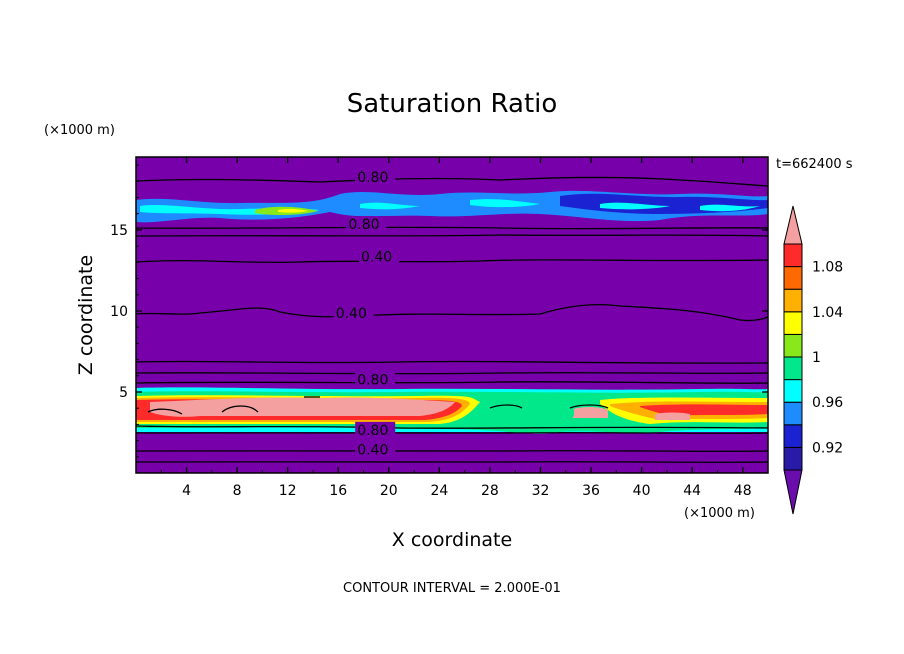 This screenshot has height=654, width=904. I want to click on x-tick-label: 28, so click(490, 491).